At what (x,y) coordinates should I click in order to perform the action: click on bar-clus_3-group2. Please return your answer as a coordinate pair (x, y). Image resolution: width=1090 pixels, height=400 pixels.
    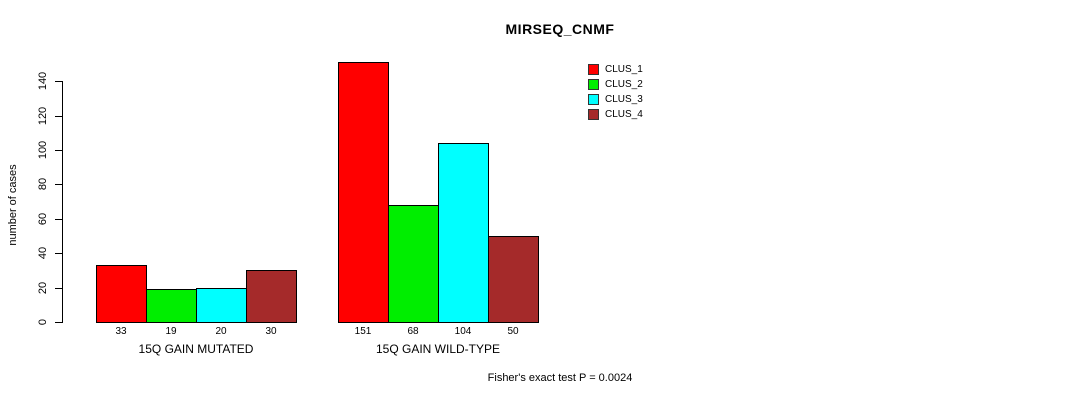
    Looking at the image, I should click on (463, 233).